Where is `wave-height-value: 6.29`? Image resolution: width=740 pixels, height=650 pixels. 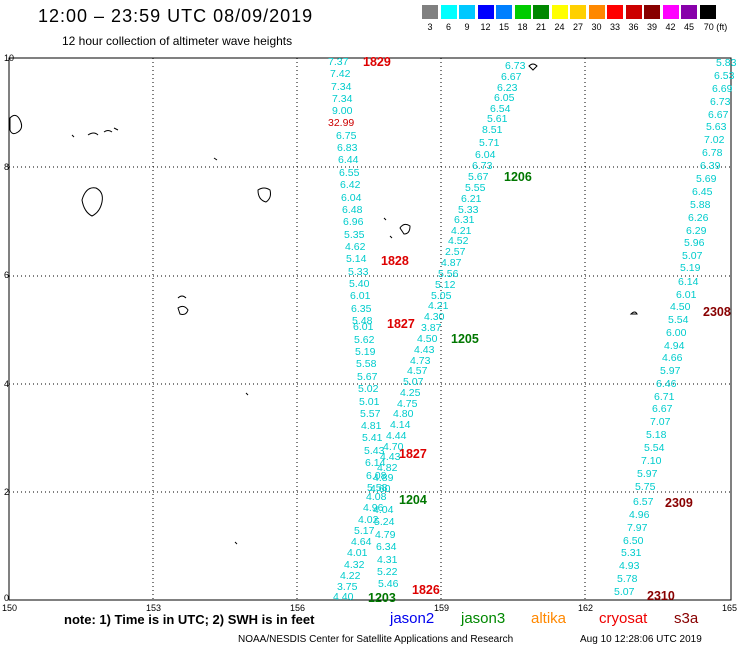 wave-height-value: 6.29 is located at coordinates (696, 231).